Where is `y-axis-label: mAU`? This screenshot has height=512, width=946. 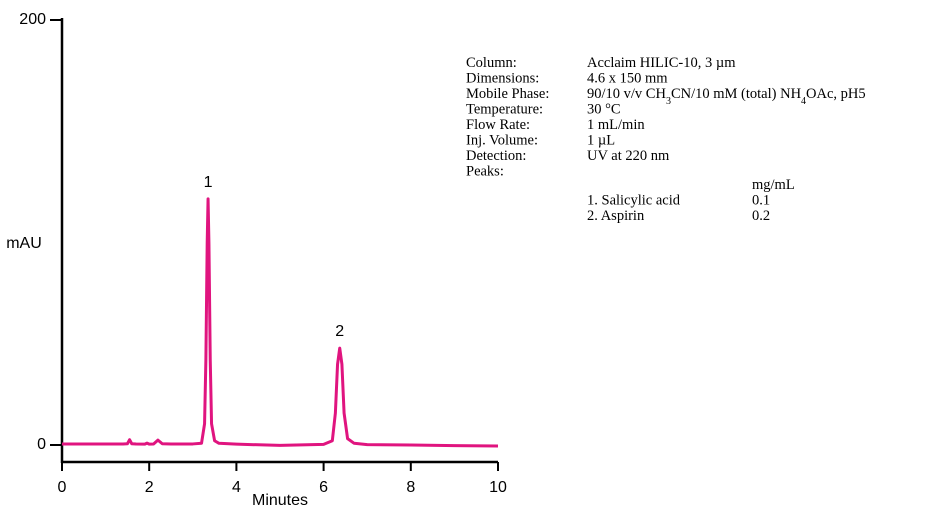 y-axis-label: mAU is located at coordinates (24, 243).